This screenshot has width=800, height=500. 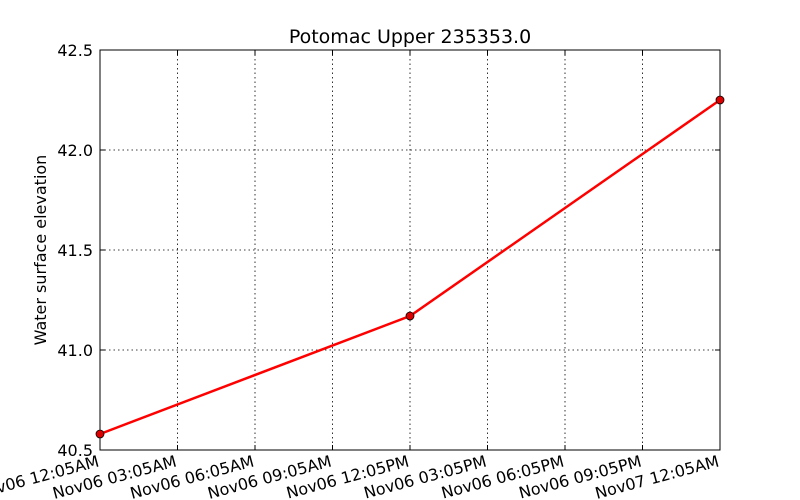 I want to click on y-tick-label: 41.5, so click(x=75, y=250).